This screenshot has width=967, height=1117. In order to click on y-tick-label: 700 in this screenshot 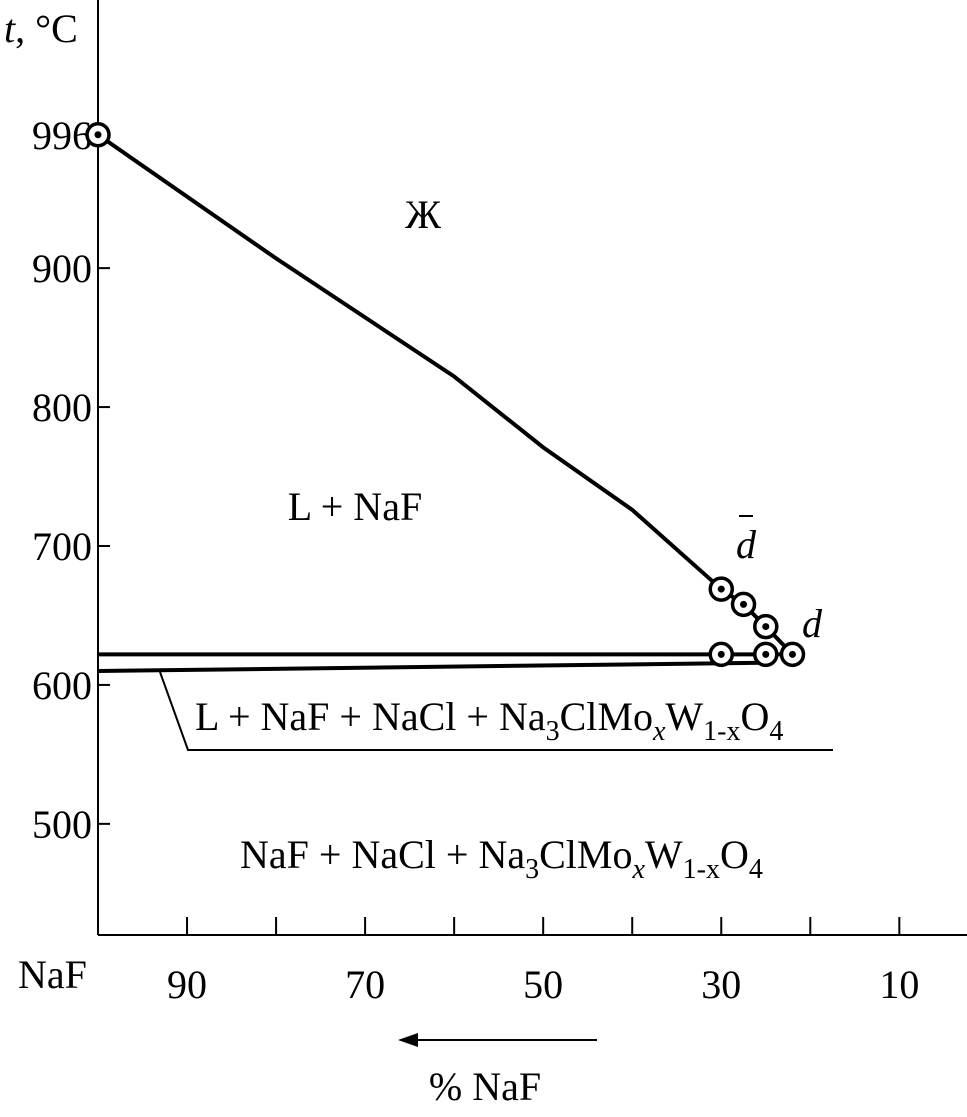, I will do `click(62, 546)`.